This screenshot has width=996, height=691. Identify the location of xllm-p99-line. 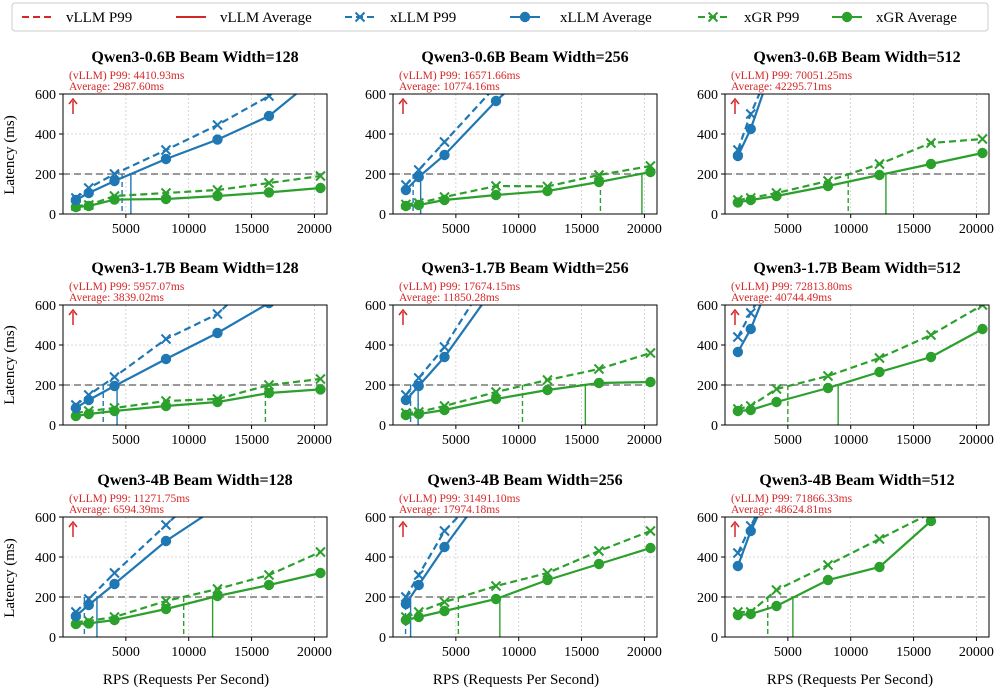
(748, 122).